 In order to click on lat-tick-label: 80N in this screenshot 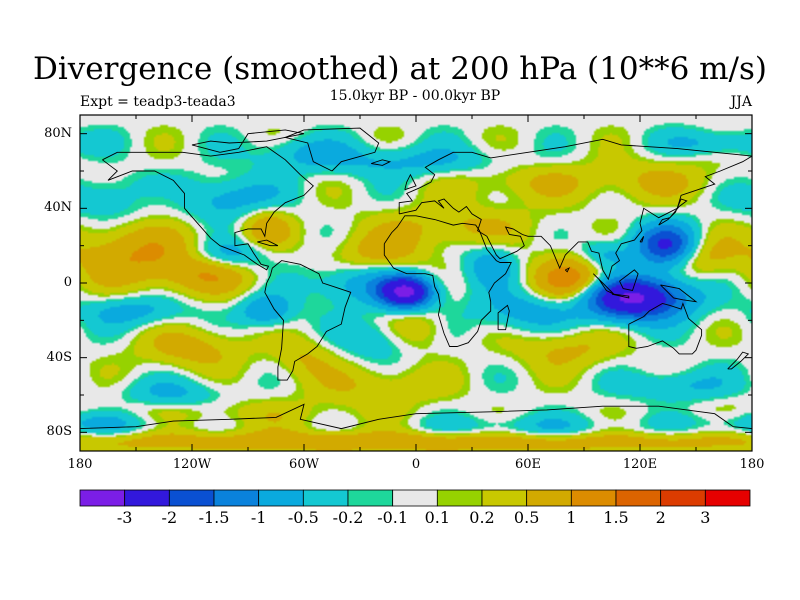, I will do `click(58, 133)`.